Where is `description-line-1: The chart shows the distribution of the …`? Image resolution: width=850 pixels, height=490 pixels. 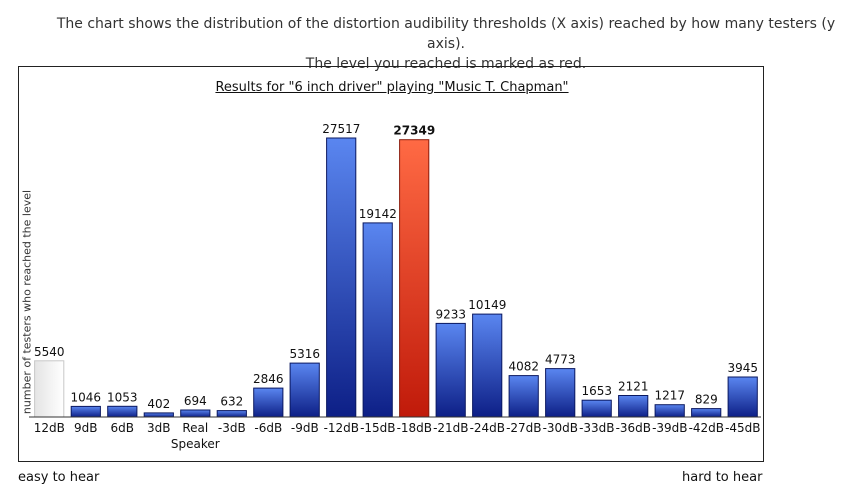 description-line-1: The chart shows the distribution of the … is located at coordinates (446, 34).